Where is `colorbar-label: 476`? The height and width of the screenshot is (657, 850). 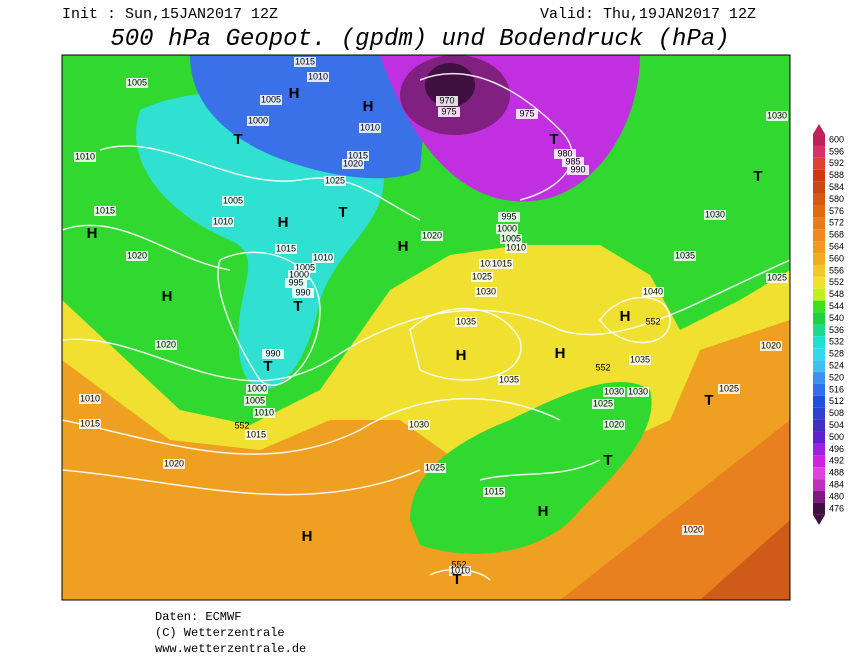
colorbar-label: 476 is located at coordinates (836, 508).